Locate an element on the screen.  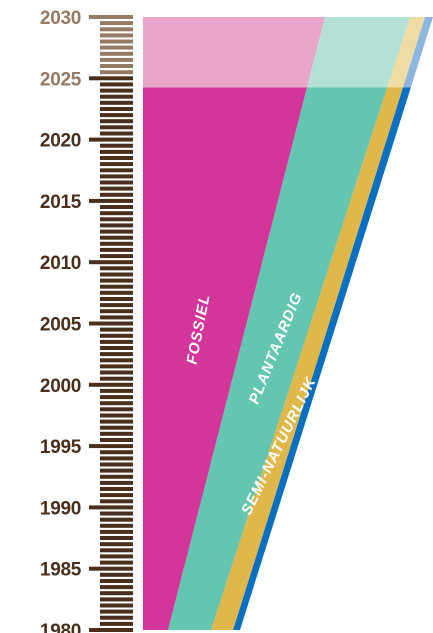
year-ruler is located at coordinates (111, 323).